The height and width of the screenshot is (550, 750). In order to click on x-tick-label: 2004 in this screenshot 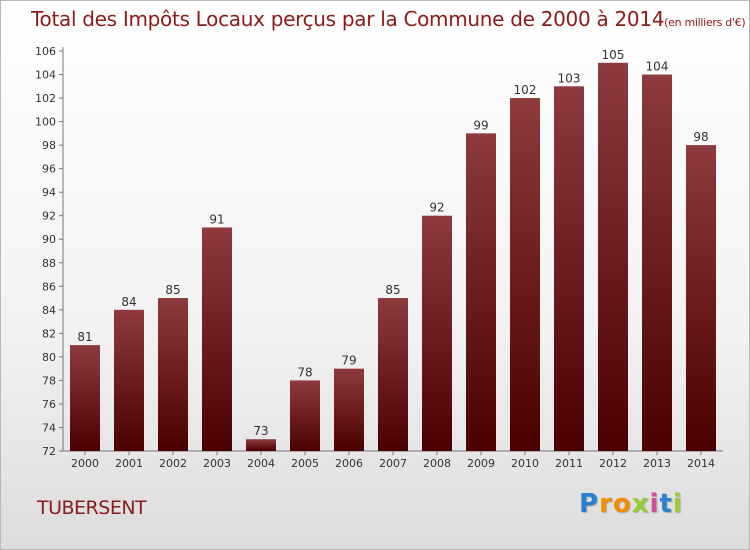, I will do `click(261, 463)`.